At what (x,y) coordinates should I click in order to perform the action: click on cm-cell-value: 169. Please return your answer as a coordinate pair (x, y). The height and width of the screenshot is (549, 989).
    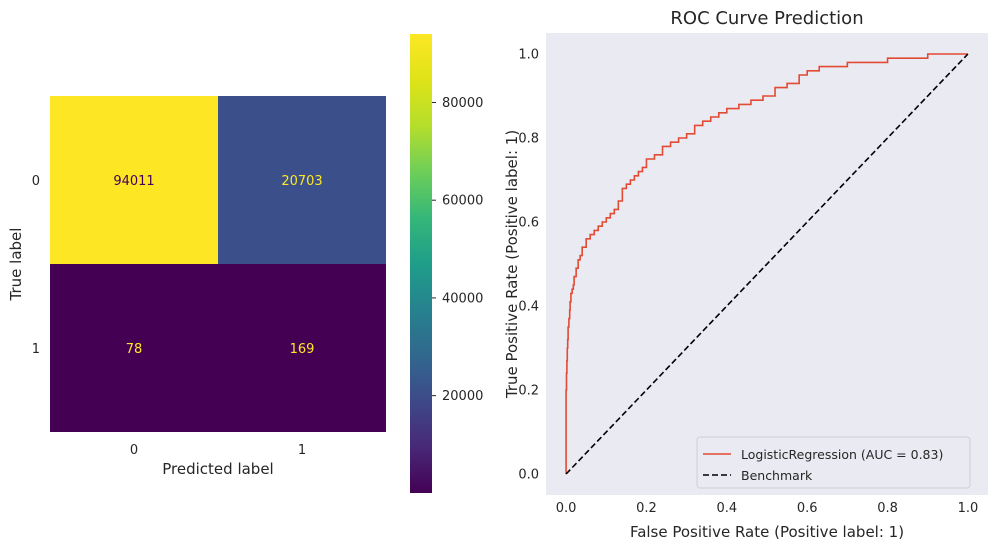
    Looking at the image, I should click on (302, 349).